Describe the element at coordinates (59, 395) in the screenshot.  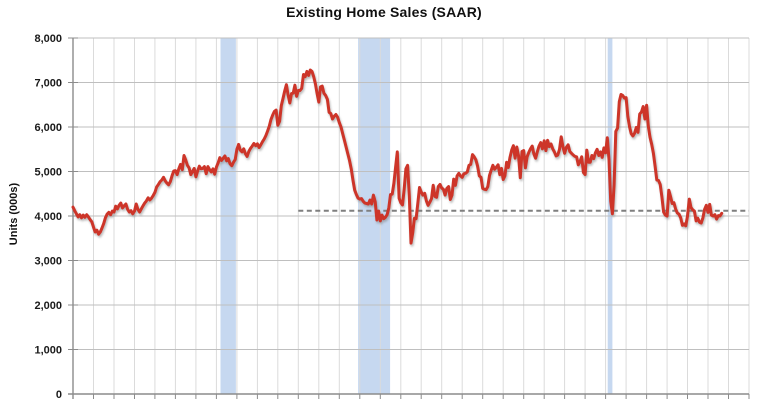
I see `y-tick-label: 0` at that location.